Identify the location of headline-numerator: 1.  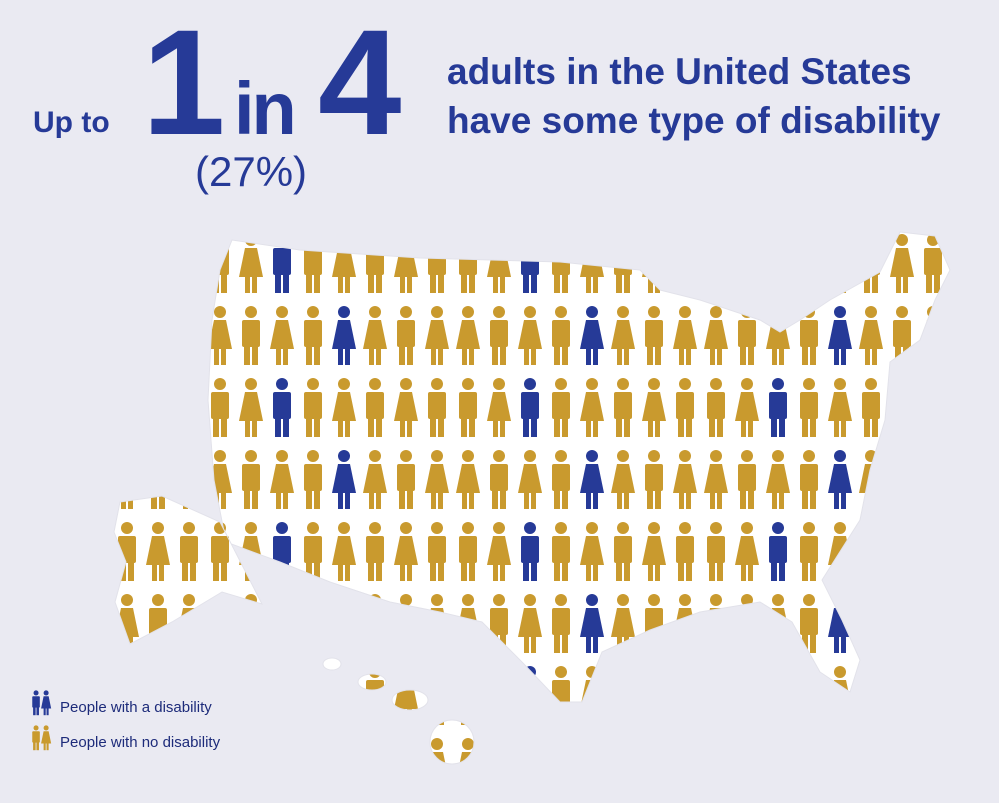
(182, 83).